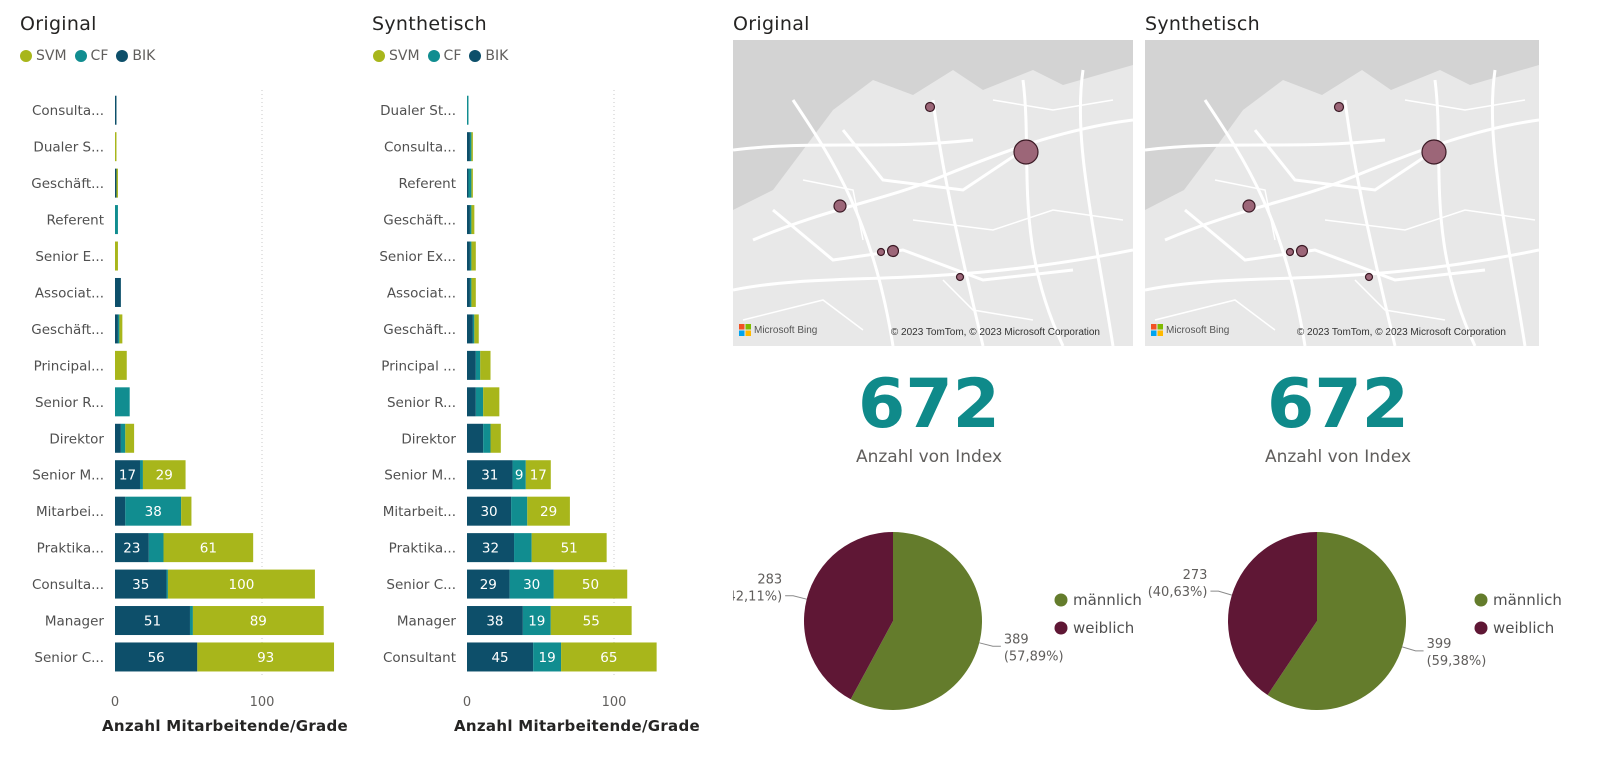  What do you see at coordinates (1336, 621) in the screenshot?
I see `pie-slice-maennlich` at bounding box center [1336, 621].